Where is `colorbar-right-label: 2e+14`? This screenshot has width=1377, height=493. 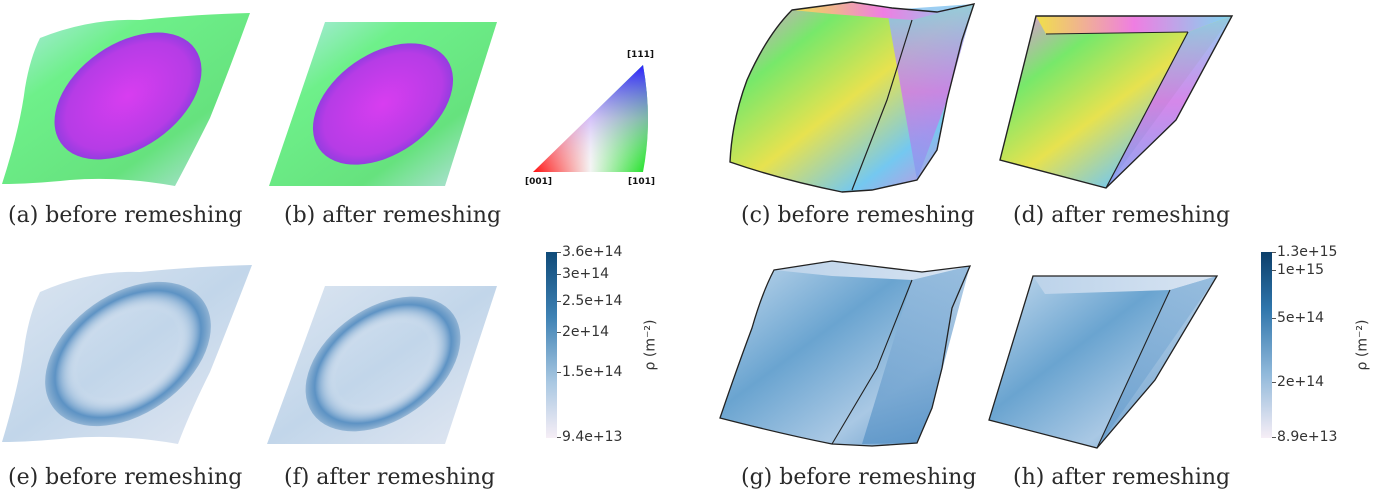
colorbar-right-label: 2e+14 is located at coordinates (1301, 382).